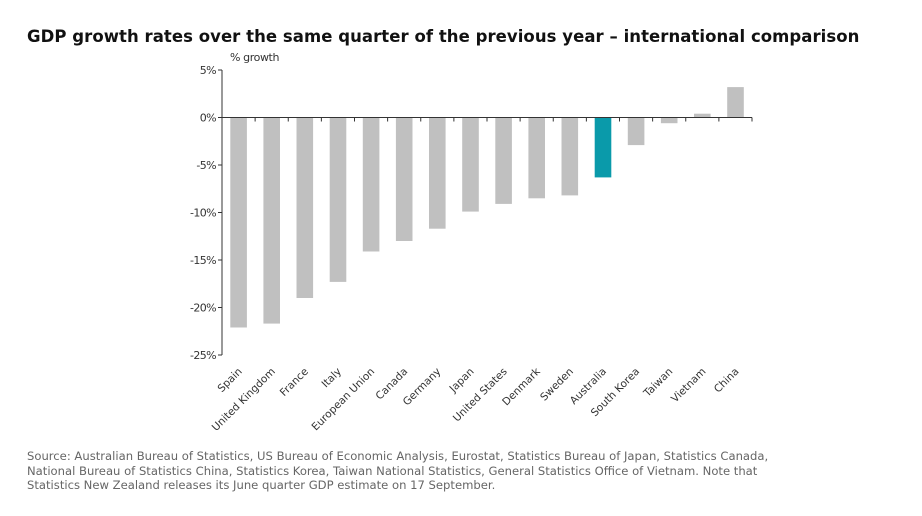  Describe the element at coordinates (338, 199) in the screenshot. I see `bar-italy` at that location.